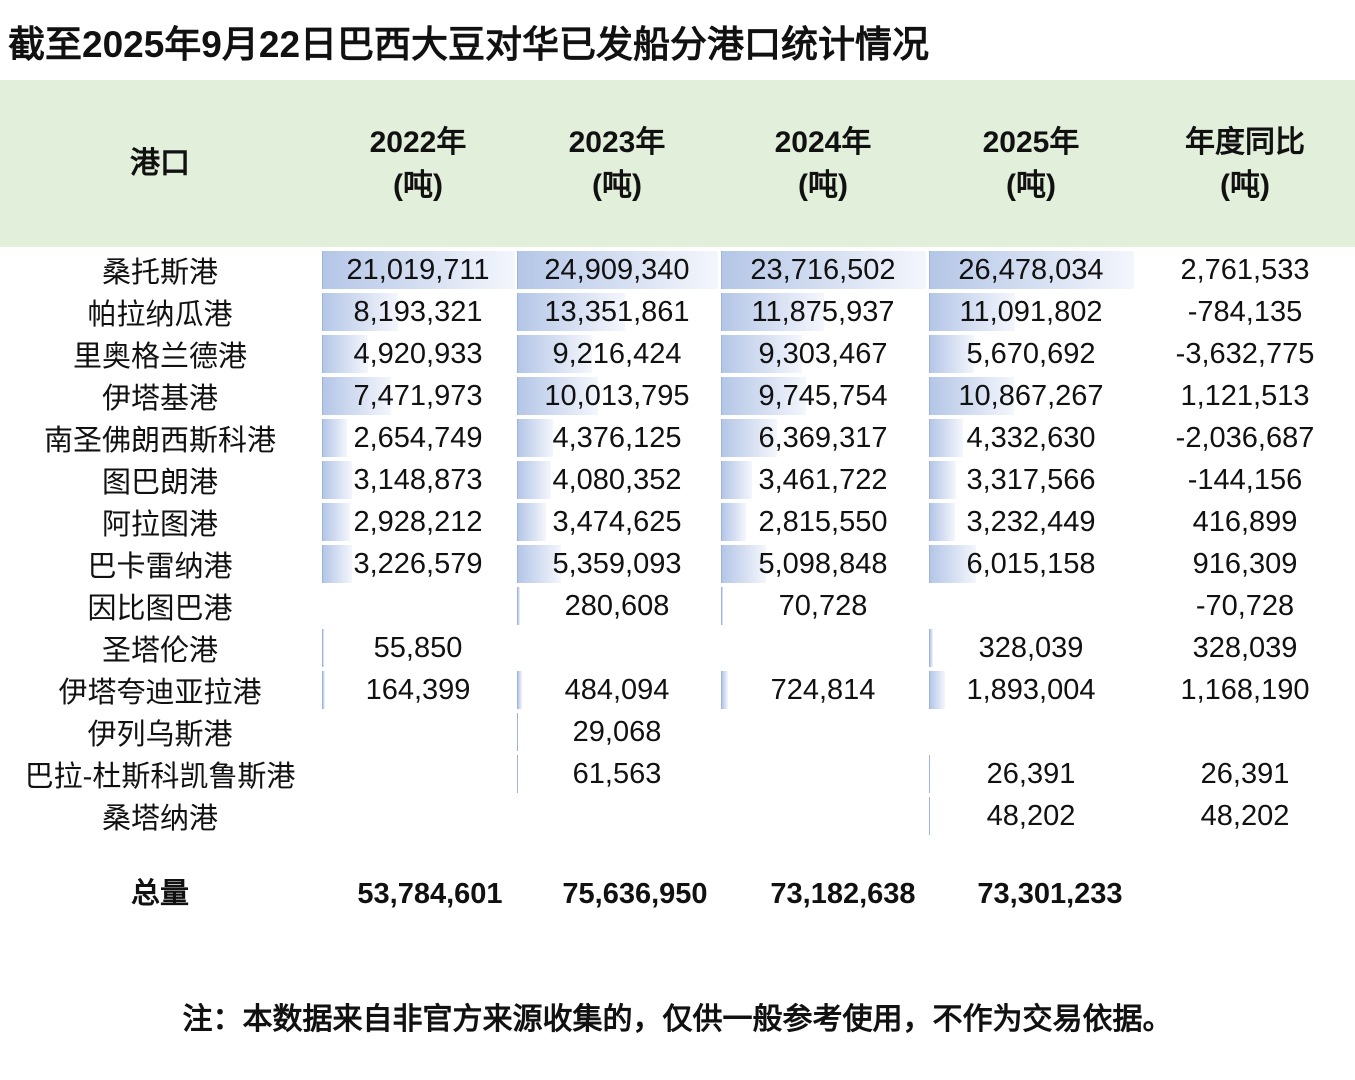  Describe the element at coordinates (418, 270) in the screenshot. I see `value-cell: 21,019,711` at that location.